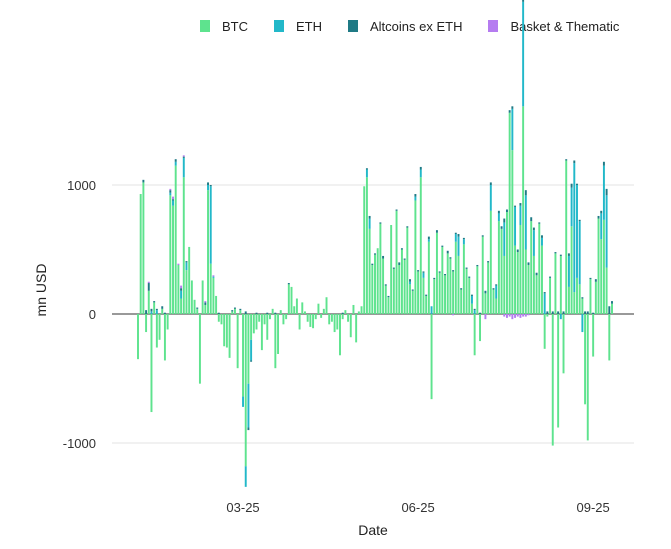 The height and width of the screenshot is (549, 671). I want to click on legend-item: ETH, so click(298, 26).